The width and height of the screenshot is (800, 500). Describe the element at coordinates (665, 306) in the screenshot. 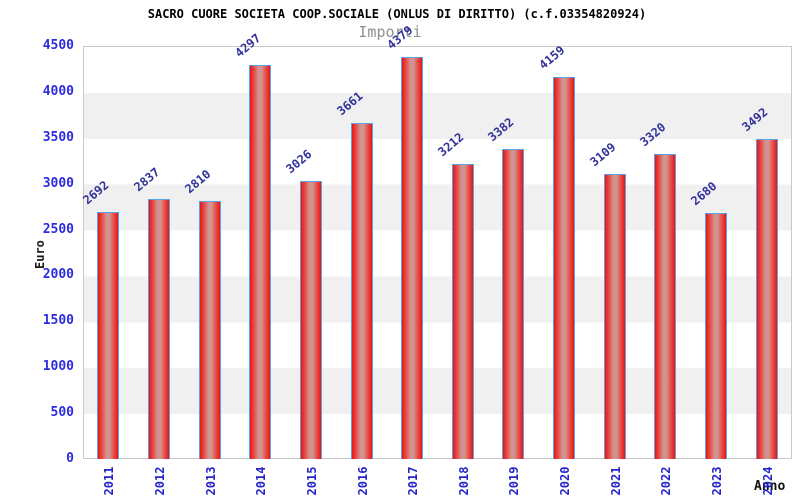

I see `bar-2022` at that location.